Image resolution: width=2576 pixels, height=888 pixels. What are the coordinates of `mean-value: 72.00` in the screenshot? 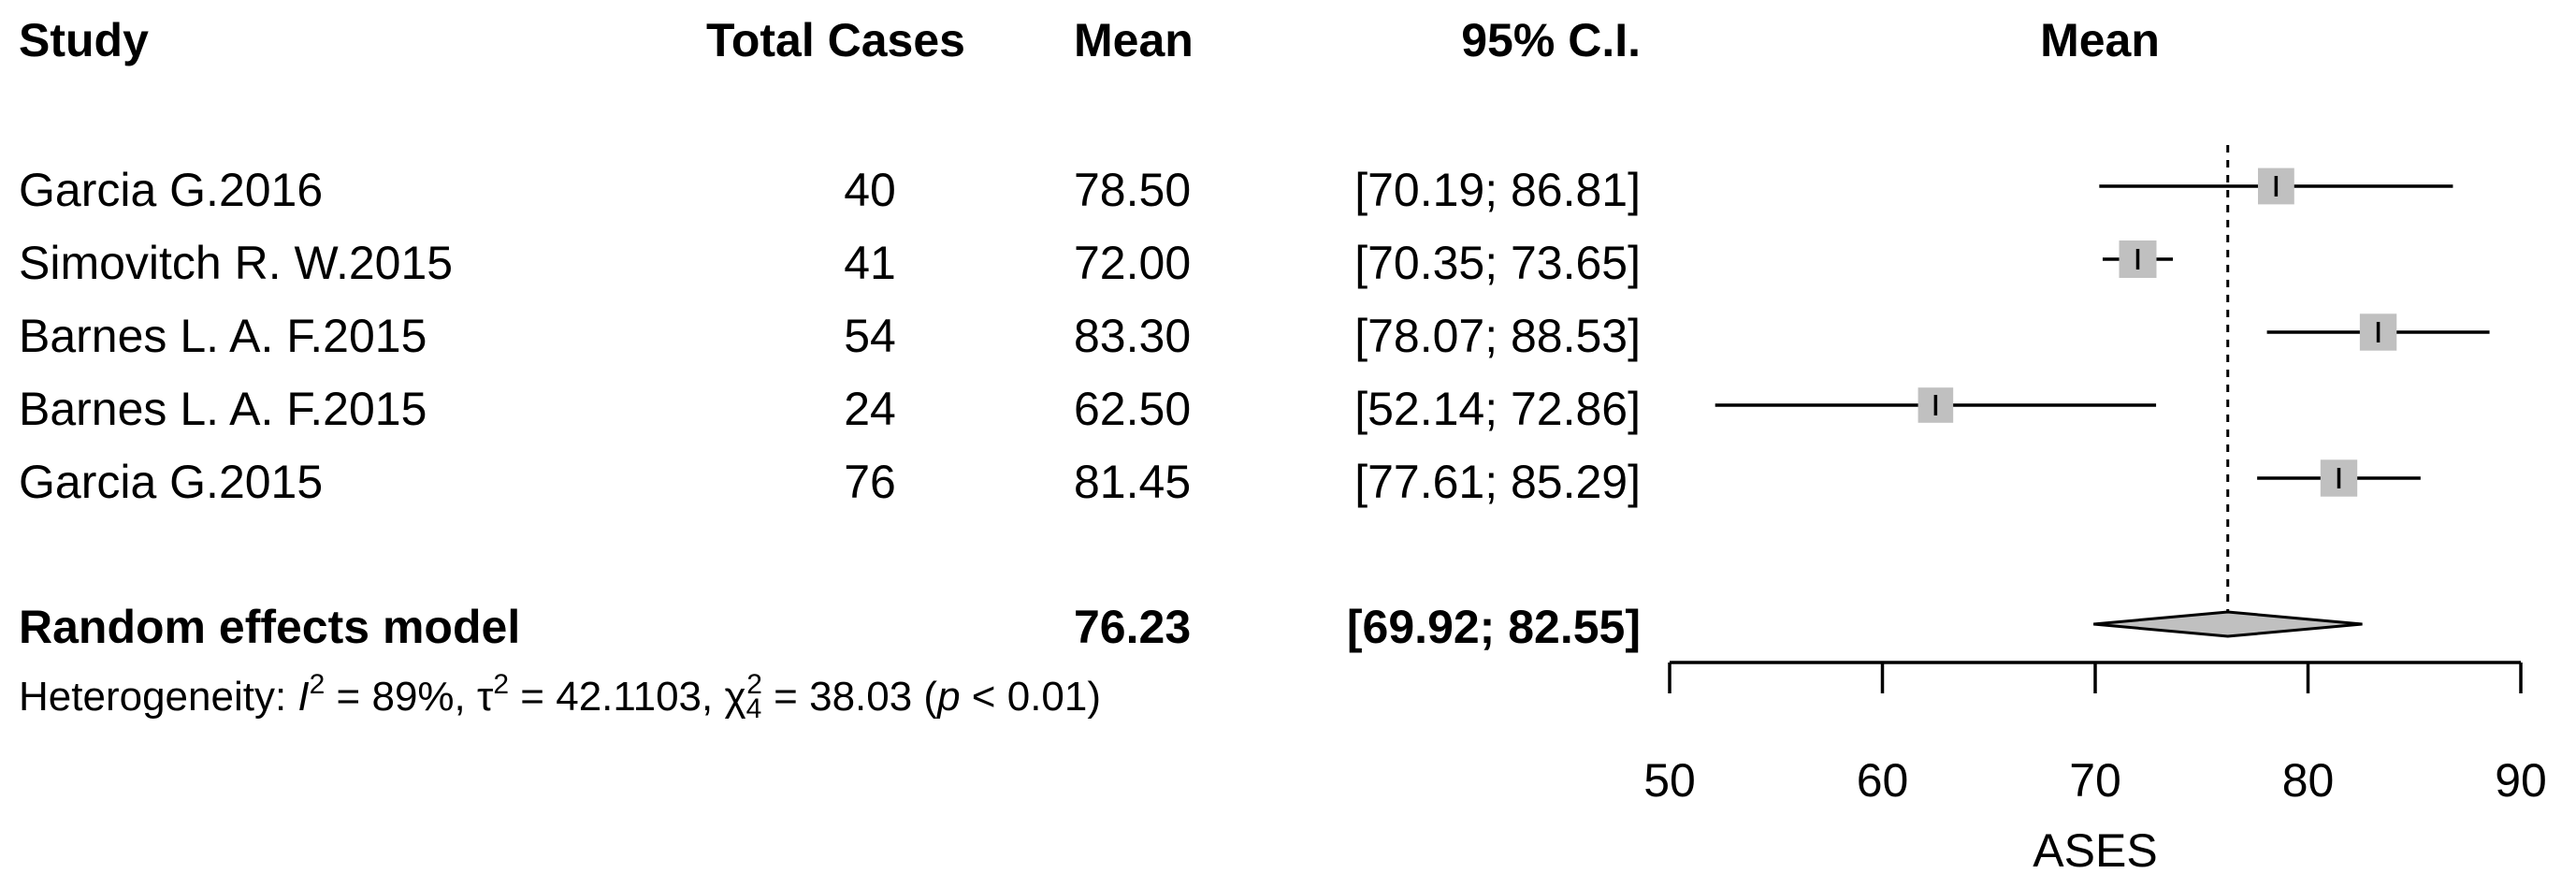 It's located at (1133, 263).